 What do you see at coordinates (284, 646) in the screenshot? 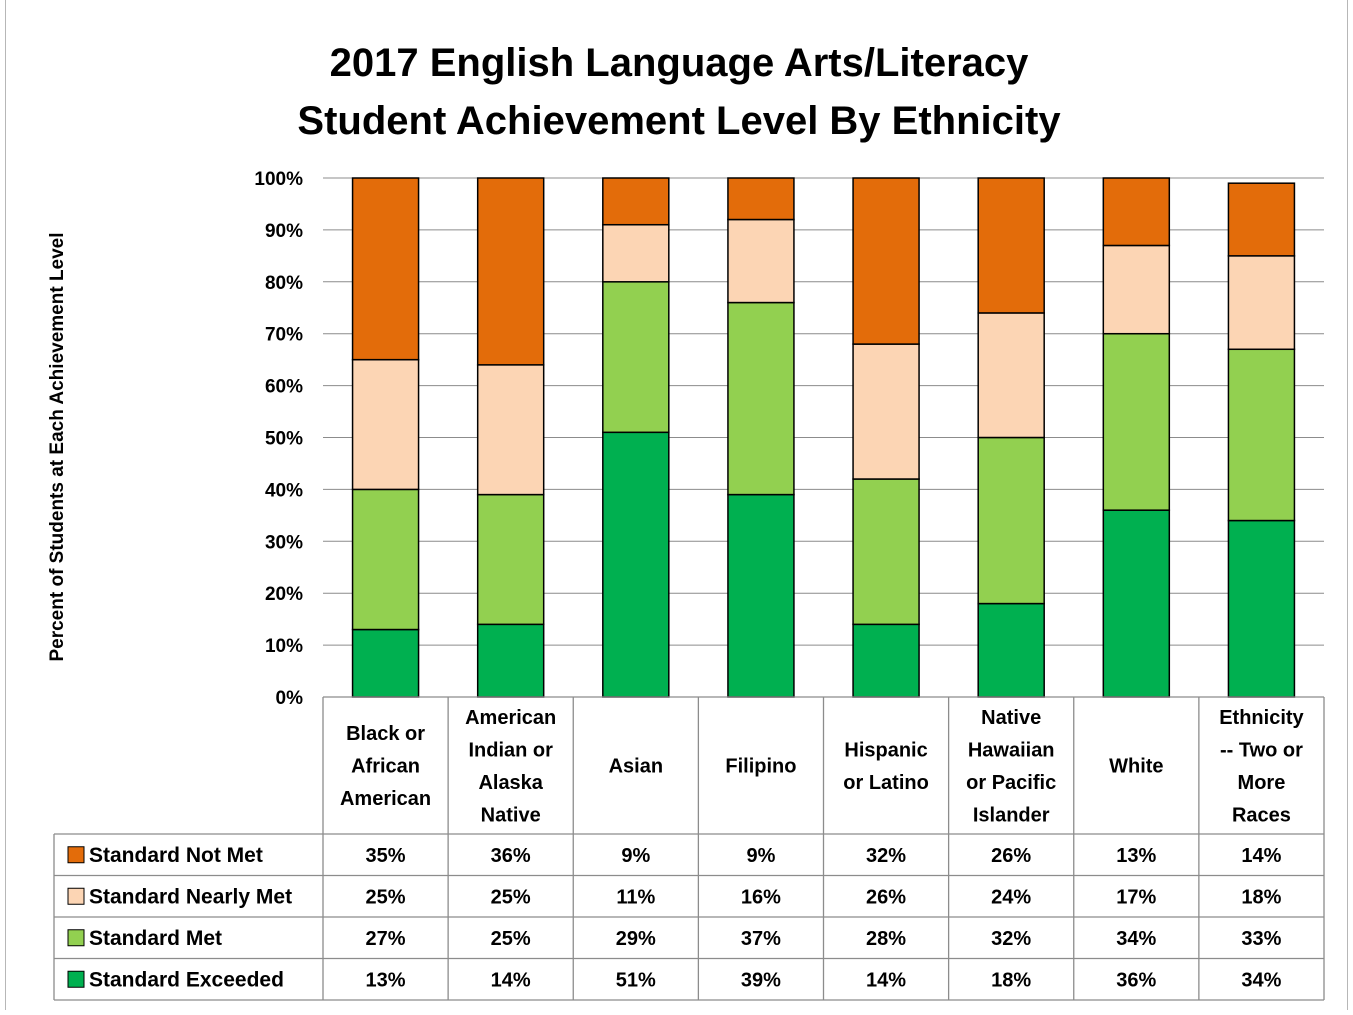
I see `y-tick-label: 10%` at bounding box center [284, 646].